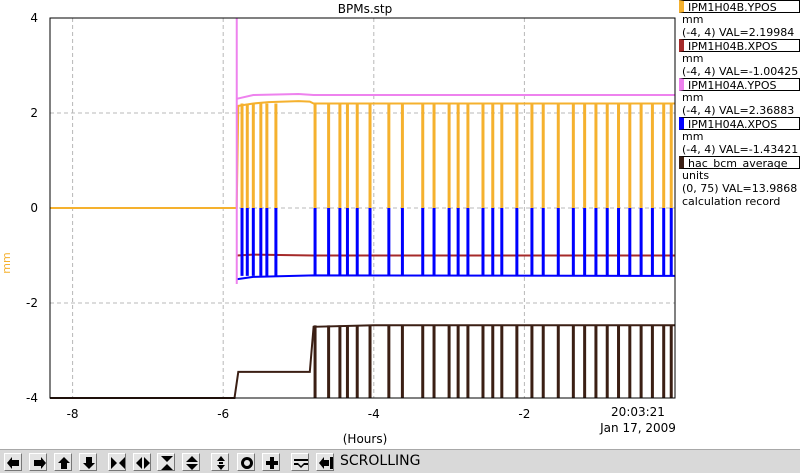 This screenshot has width=800, height=473. Describe the element at coordinates (740, 71) in the screenshot. I see `legend-range: (-4, 4) VAL=-1.00425` at that location.